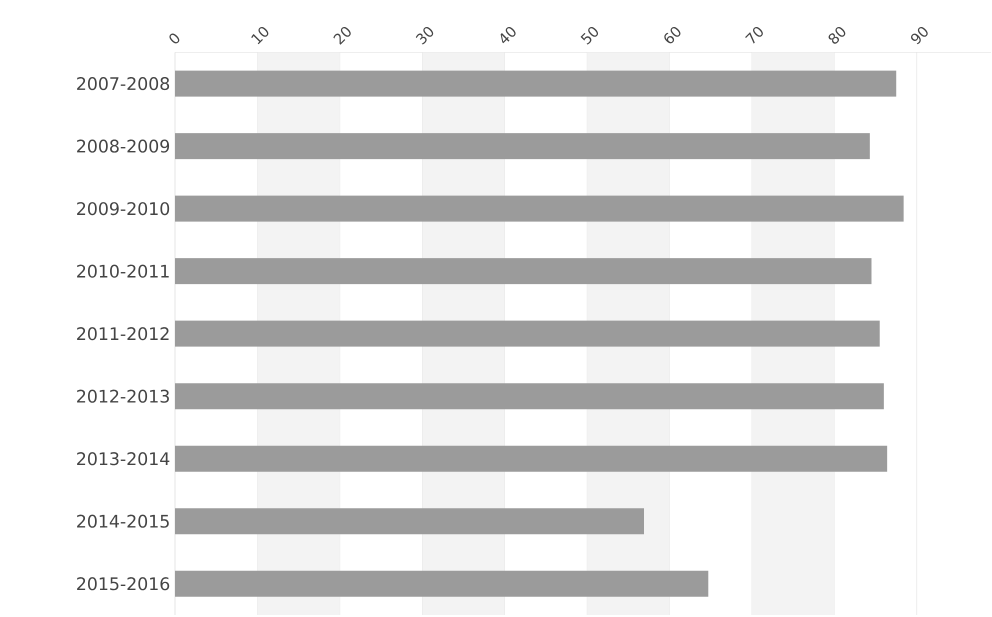 This screenshot has width=992, height=617. What do you see at coordinates (123, 209) in the screenshot?
I see `y-tick-label: 2009-2010` at bounding box center [123, 209].